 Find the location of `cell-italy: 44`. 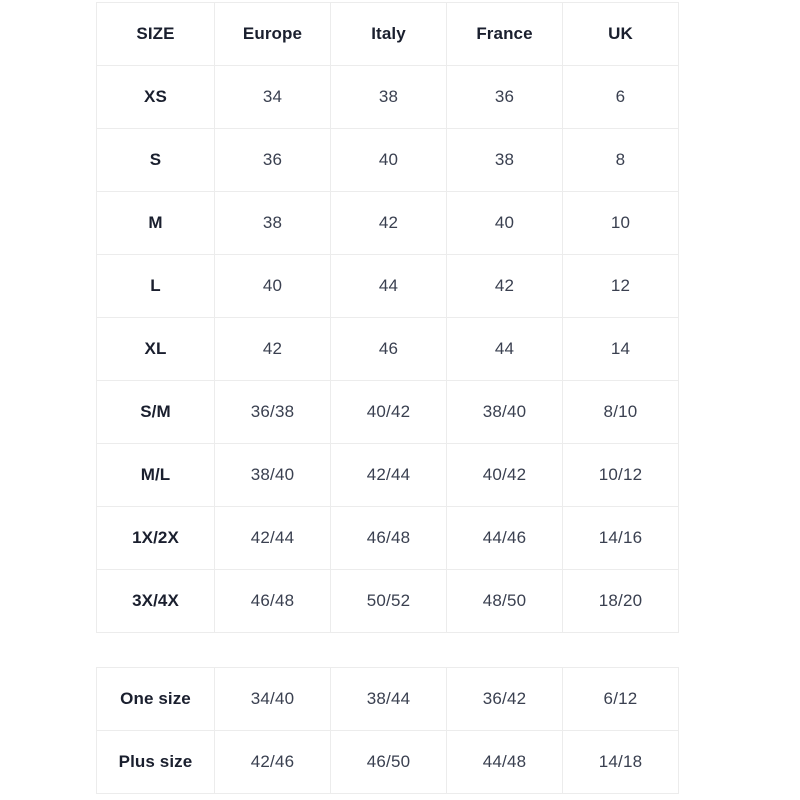

cell-italy: 44 is located at coordinates (388, 286).